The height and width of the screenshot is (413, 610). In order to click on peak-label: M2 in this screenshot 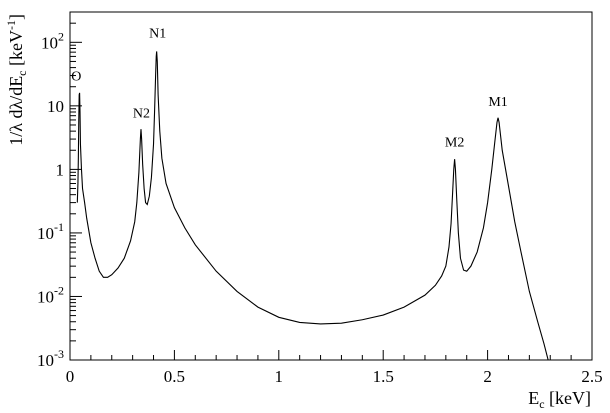, I will do `click(454, 142)`.